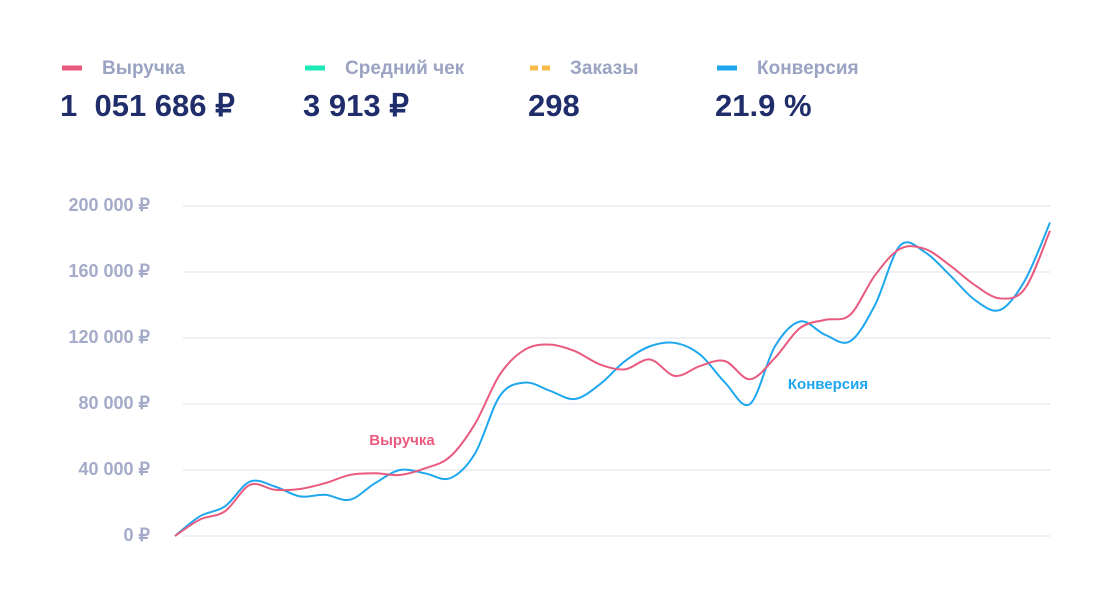  Describe the element at coordinates (114, 403) in the screenshot. I see `y-tick-label: 80 000 ₽` at that location.